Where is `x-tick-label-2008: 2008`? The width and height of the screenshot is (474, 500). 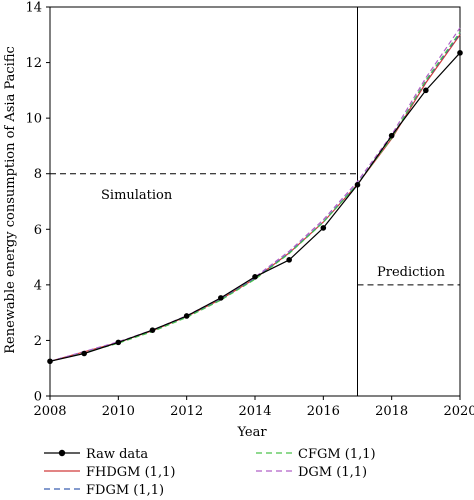 x-tick-label-2008: 2008 is located at coordinates (49, 411).